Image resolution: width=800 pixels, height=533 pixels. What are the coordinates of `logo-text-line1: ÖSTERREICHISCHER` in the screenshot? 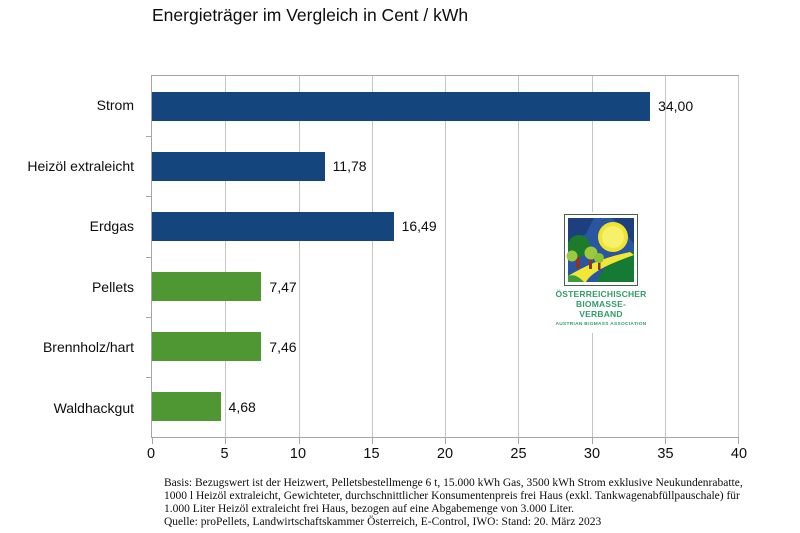 It's located at (601, 294).